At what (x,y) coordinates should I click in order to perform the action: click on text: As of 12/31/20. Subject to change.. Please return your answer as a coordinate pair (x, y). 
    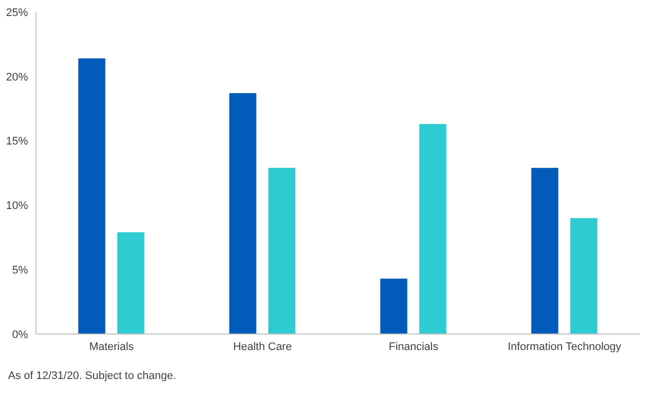
    Looking at the image, I should click on (92, 376).